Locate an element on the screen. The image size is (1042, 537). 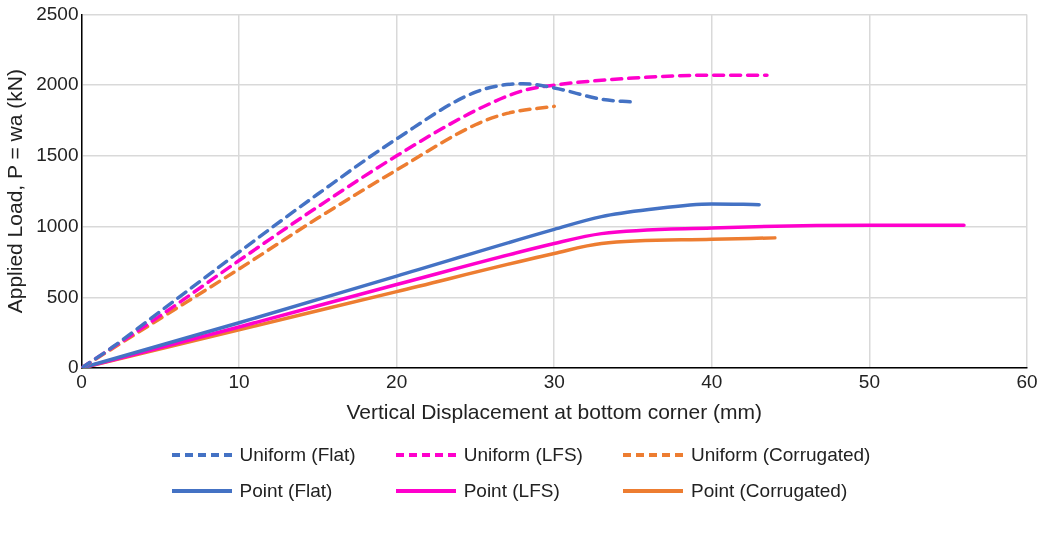
legend-label: Point (Corrugated) is located at coordinates (769, 491).